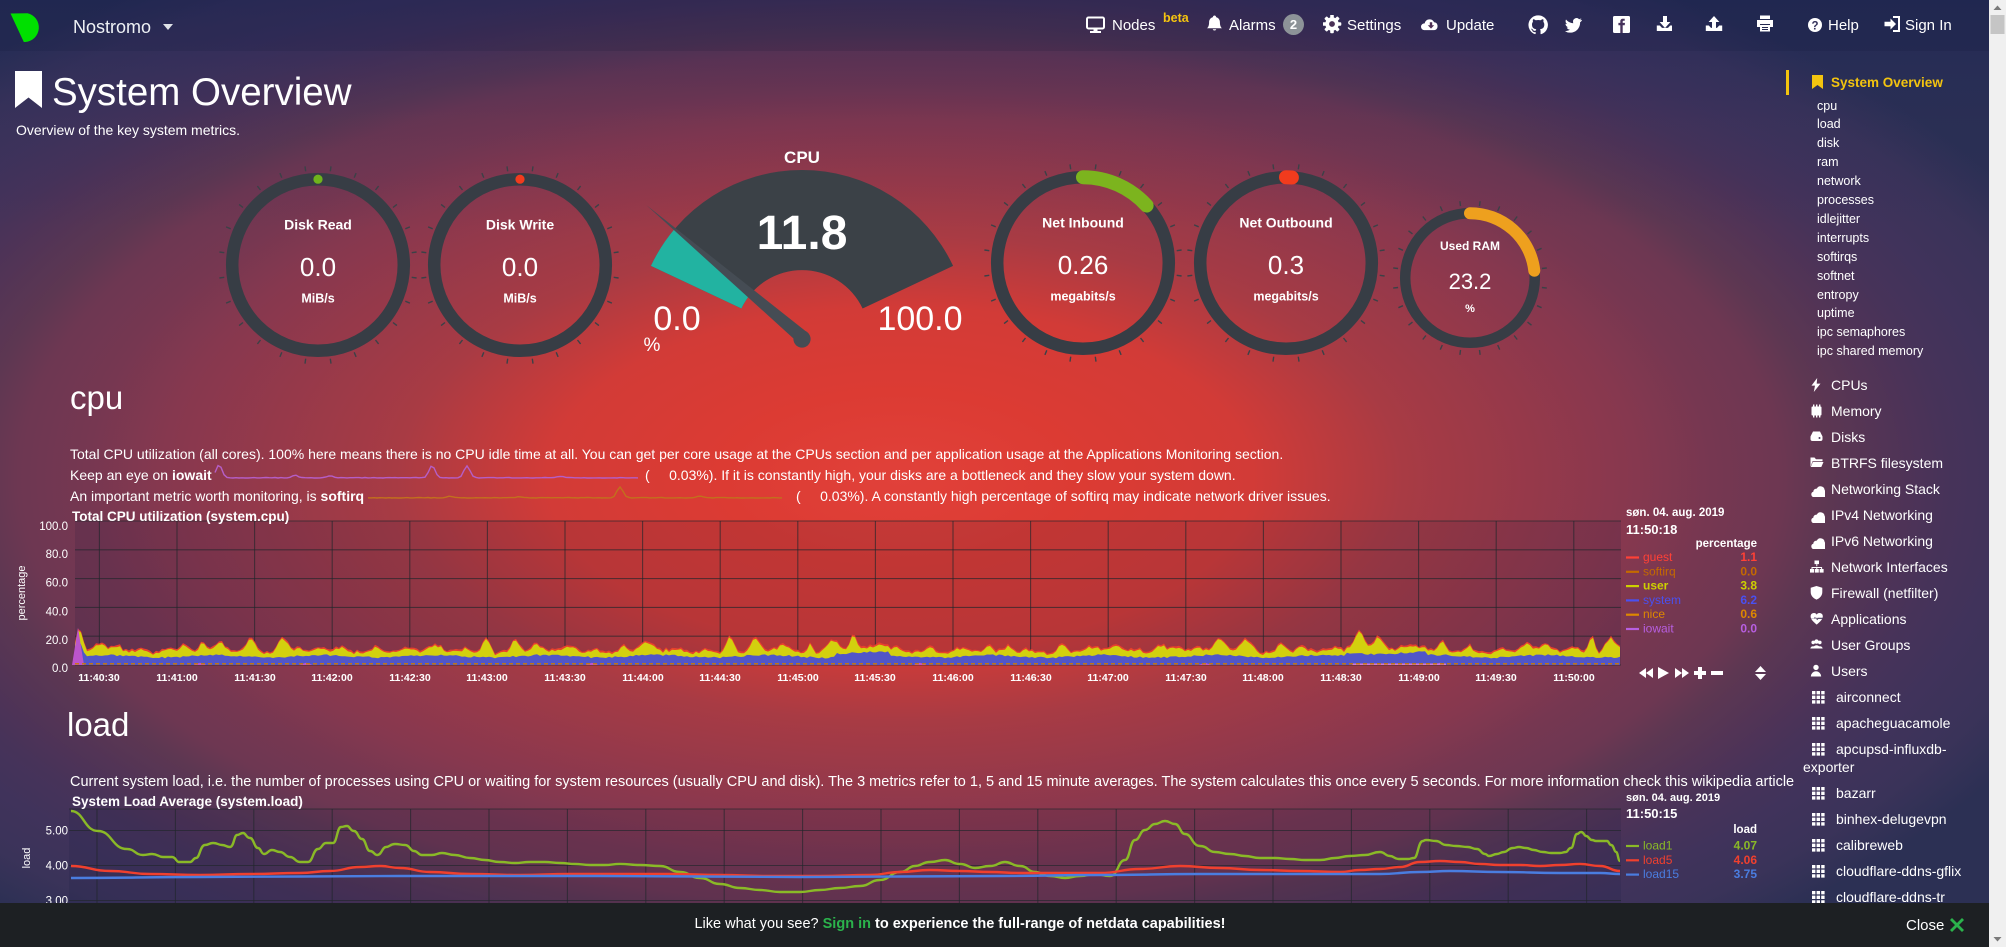 Image resolution: width=2006 pixels, height=947 pixels. Describe the element at coordinates (1746, 874) in the screenshot. I see `svg-text: 3.75` at that location.